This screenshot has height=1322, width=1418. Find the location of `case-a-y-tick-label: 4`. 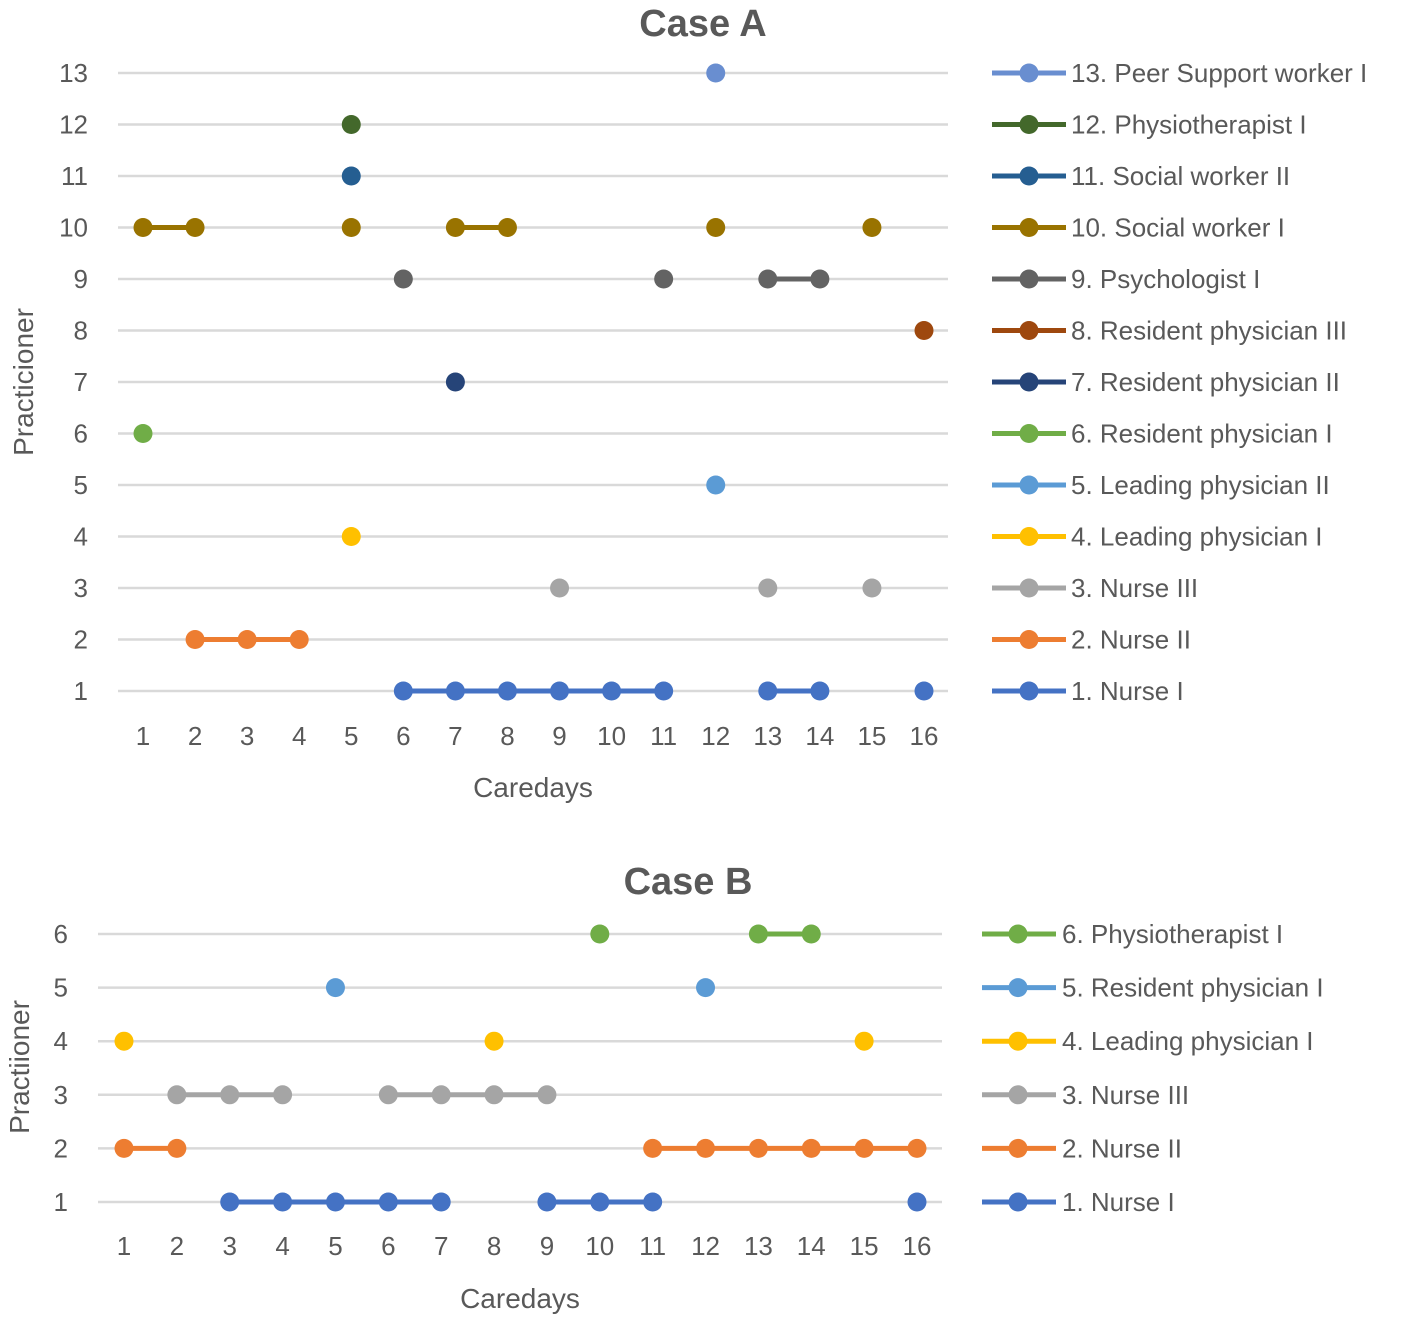

case-a-y-tick-label: 4 is located at coordinates (81, 537).